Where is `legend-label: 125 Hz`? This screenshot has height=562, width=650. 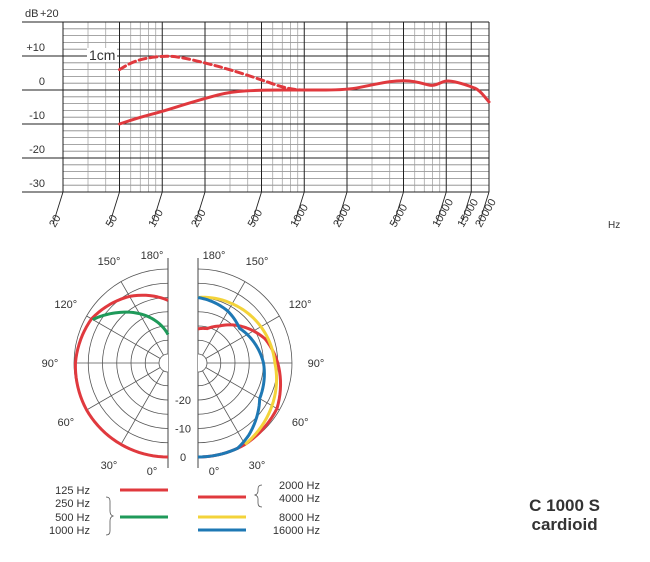
legend-label: 125 Hz is located at coordinates (72, 491).